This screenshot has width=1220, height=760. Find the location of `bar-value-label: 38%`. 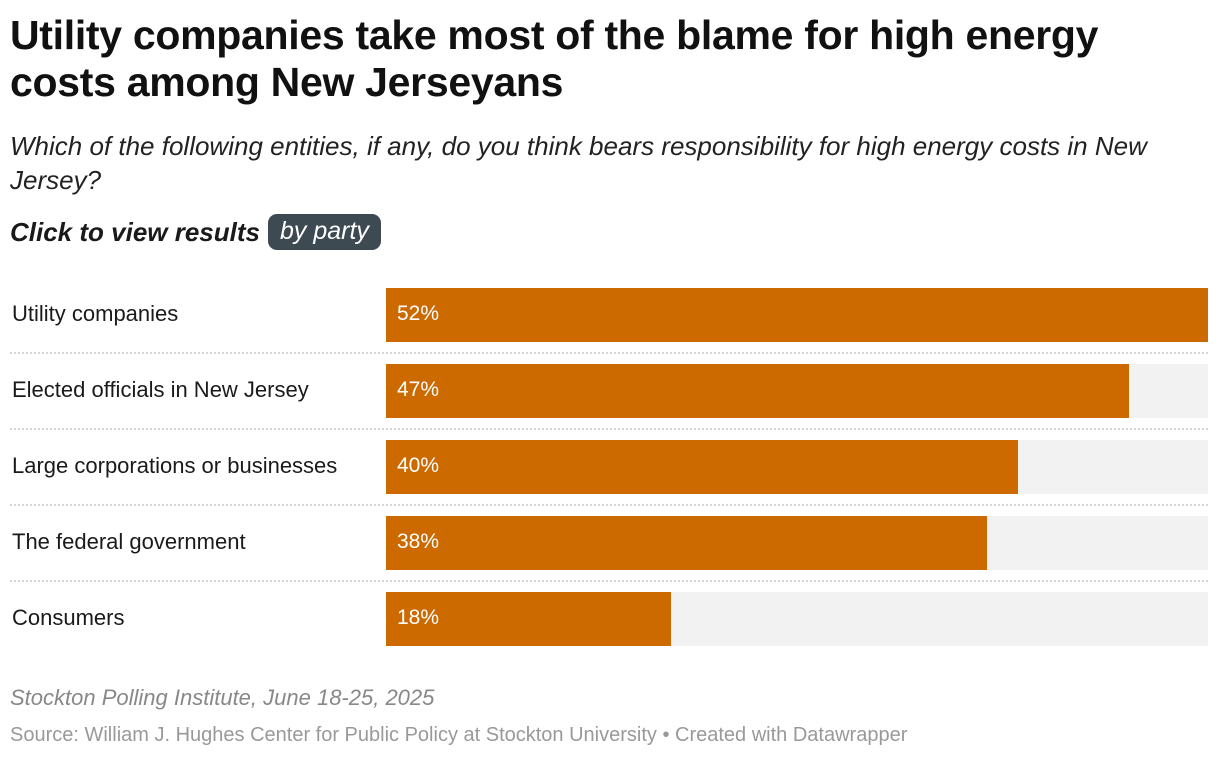

bar-value-label: 38% is located at coordinates (418, 541).